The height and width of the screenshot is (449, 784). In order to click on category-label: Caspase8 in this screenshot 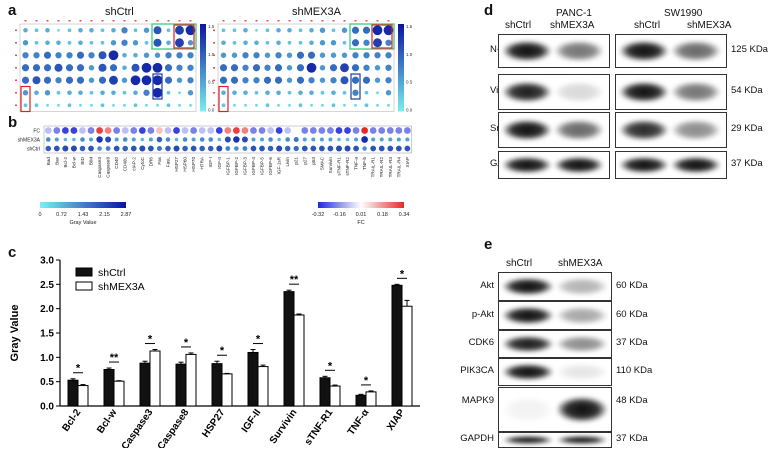, I will do `click(174, 427)`.